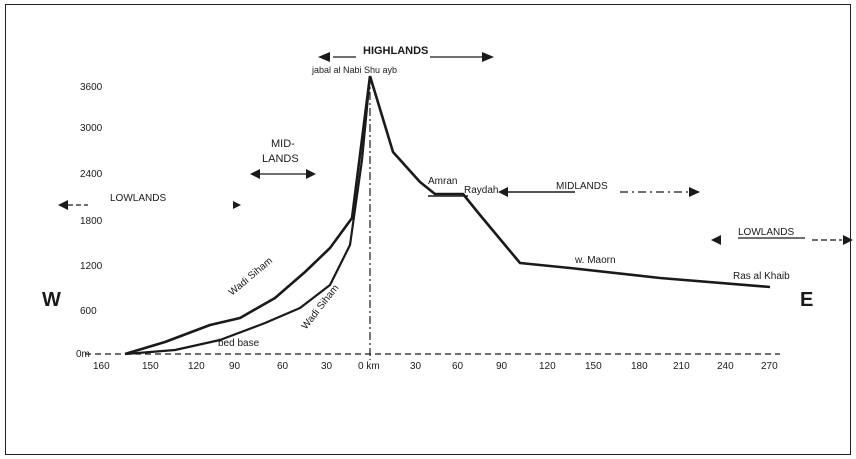  Describe the element at coordinates (395, 51) in the screenshot. I see `highlands-label: HIGHLANDS` at that location.